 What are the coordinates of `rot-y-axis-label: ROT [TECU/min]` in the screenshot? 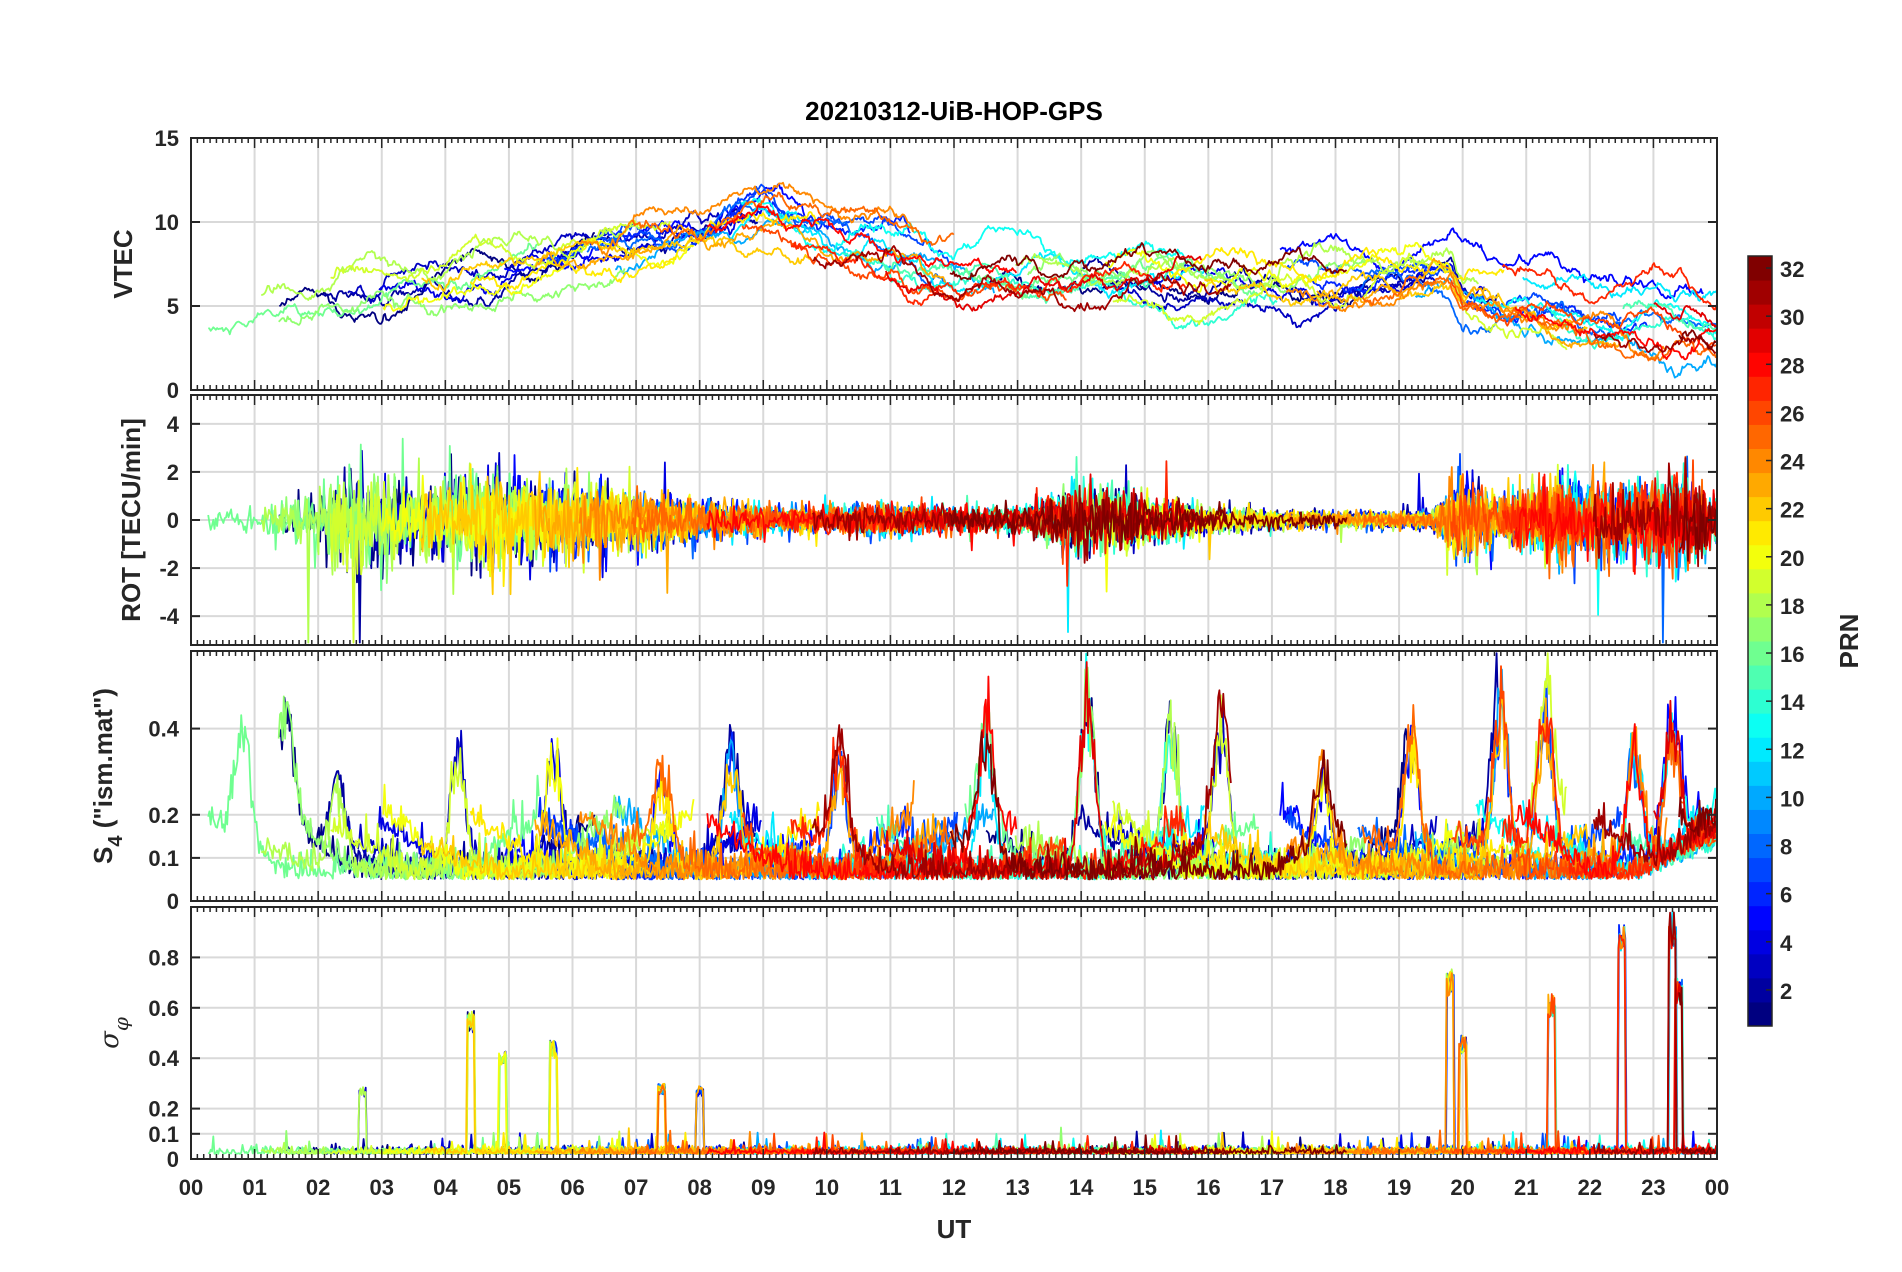 It's located at (131, 520).